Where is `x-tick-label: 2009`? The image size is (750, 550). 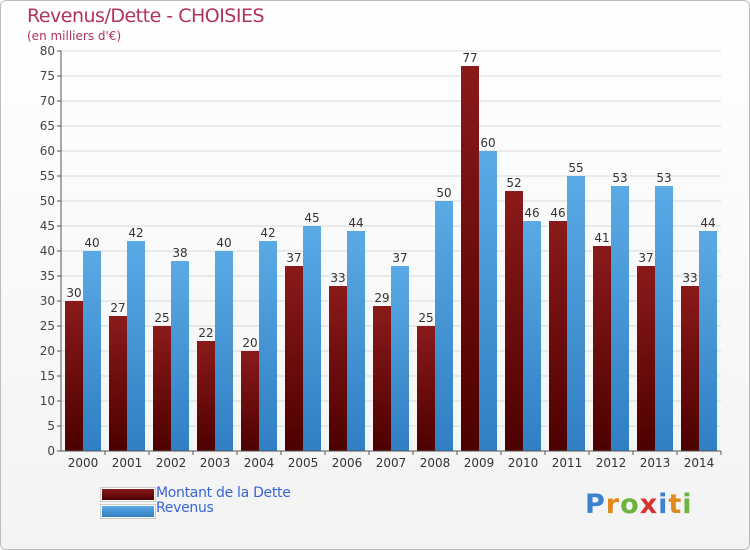
x-tick-label: 2009 is located at coordinates (479, 463).